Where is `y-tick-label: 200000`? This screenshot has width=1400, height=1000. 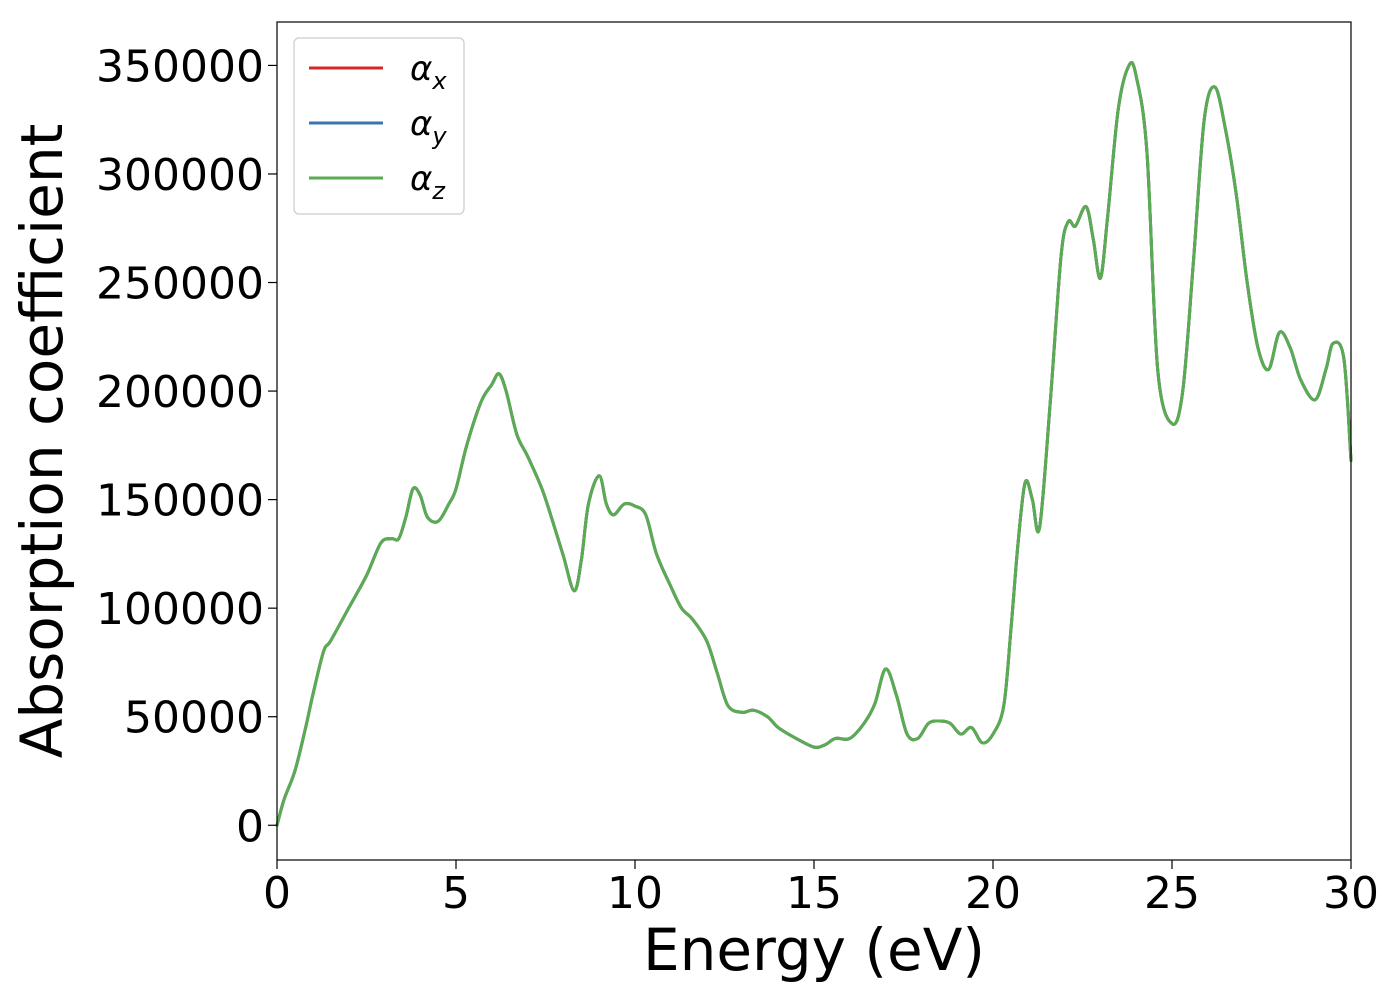 y-tick-label: 200000 is located at coordinates (180, 392).